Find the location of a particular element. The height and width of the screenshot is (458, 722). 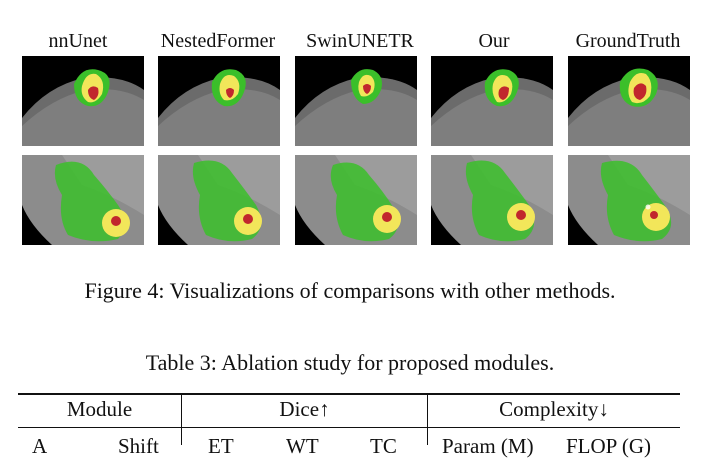

mri-row2-groundtruth is located at coordinates (629, 200).